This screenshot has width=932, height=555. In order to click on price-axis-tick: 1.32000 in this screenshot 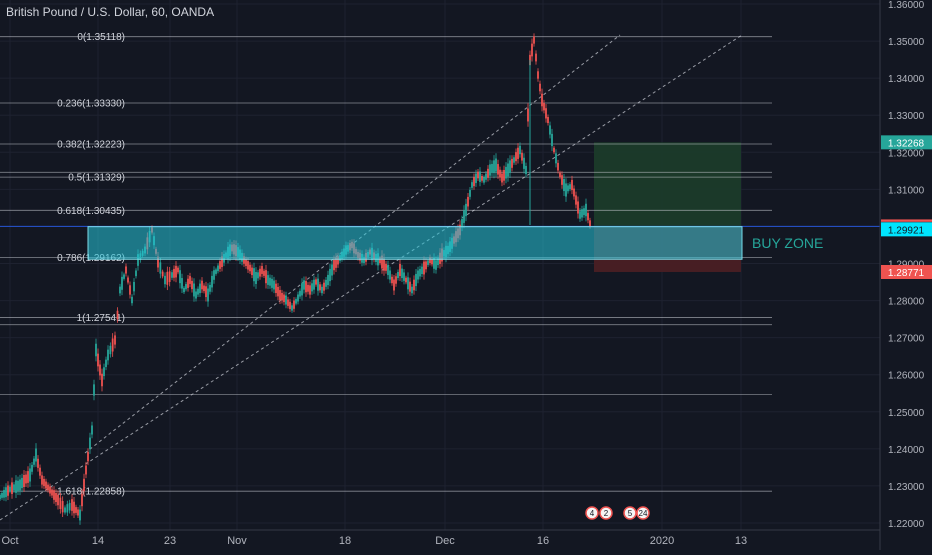, I will do `click(906, 153)`.